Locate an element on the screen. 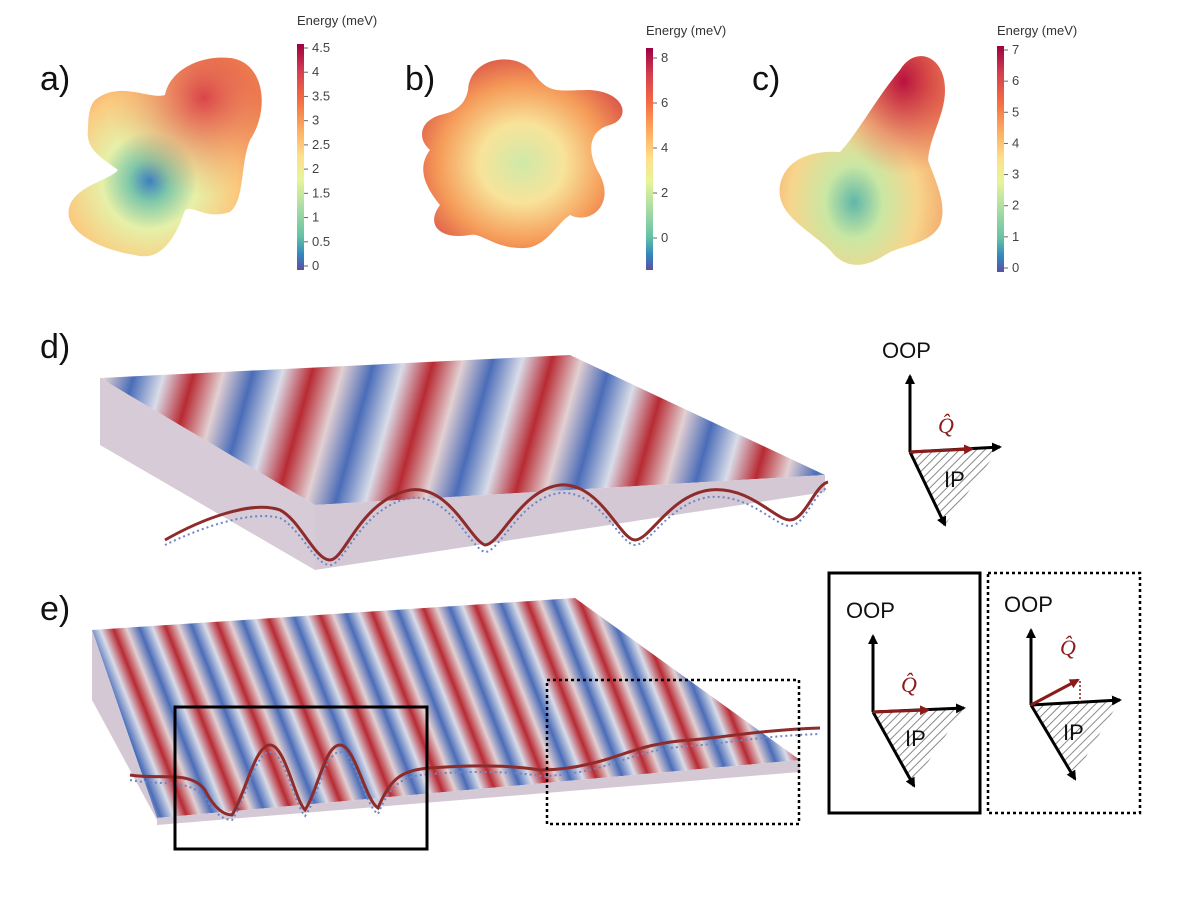 The image size is (1196, 909). colorbar-b: Energy (meV) 8 6 4 2 0 is located at coordinates (686, 146).